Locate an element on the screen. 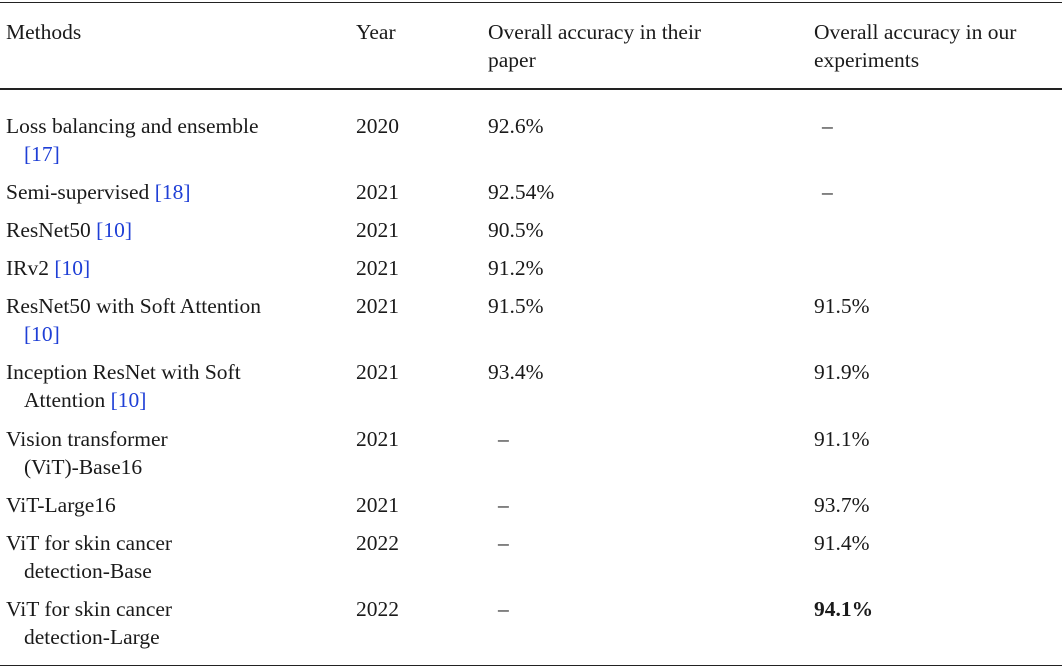  row-method: ViT for skin cancer detection-Large is located at coordinates (89, 623).